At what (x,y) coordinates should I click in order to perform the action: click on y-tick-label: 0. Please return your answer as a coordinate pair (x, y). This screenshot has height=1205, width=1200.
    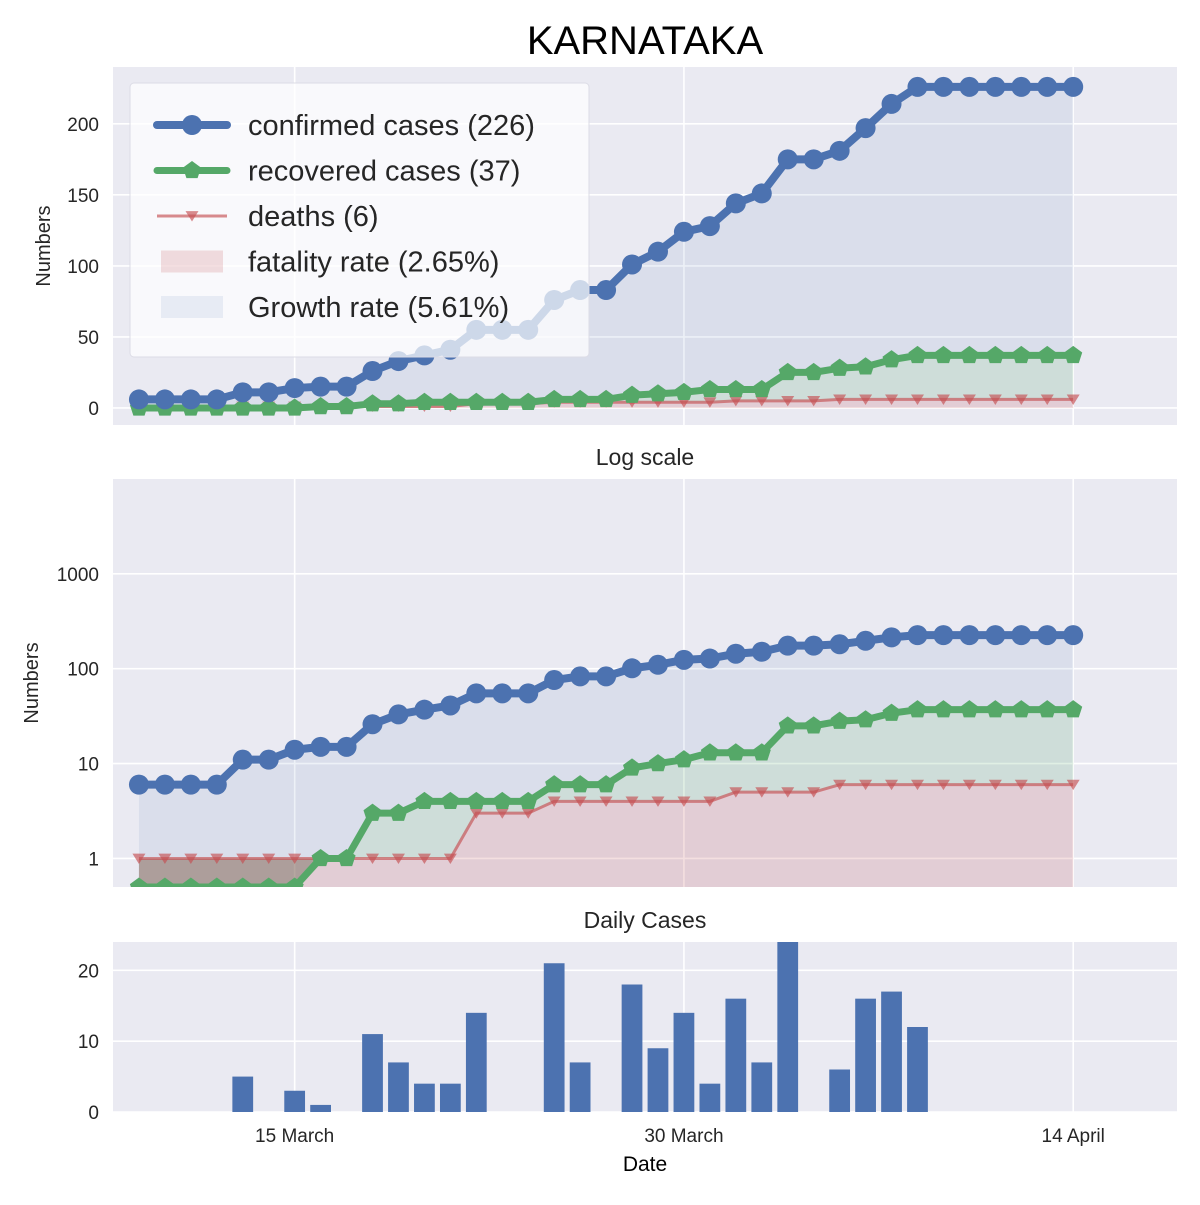
    Looking at the image, I should click on (93, 1113).